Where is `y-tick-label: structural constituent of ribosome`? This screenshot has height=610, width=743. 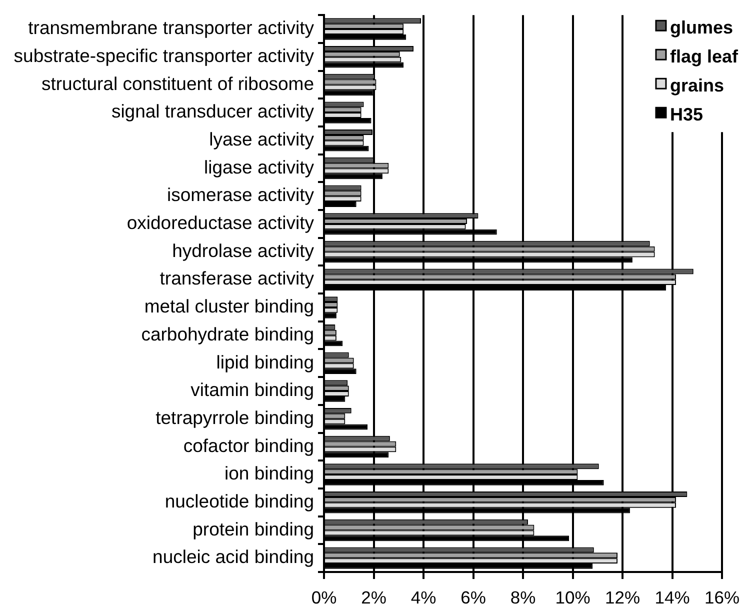
y-tick-label: structural constituent of ribosome is located at coordinates (178, 83).